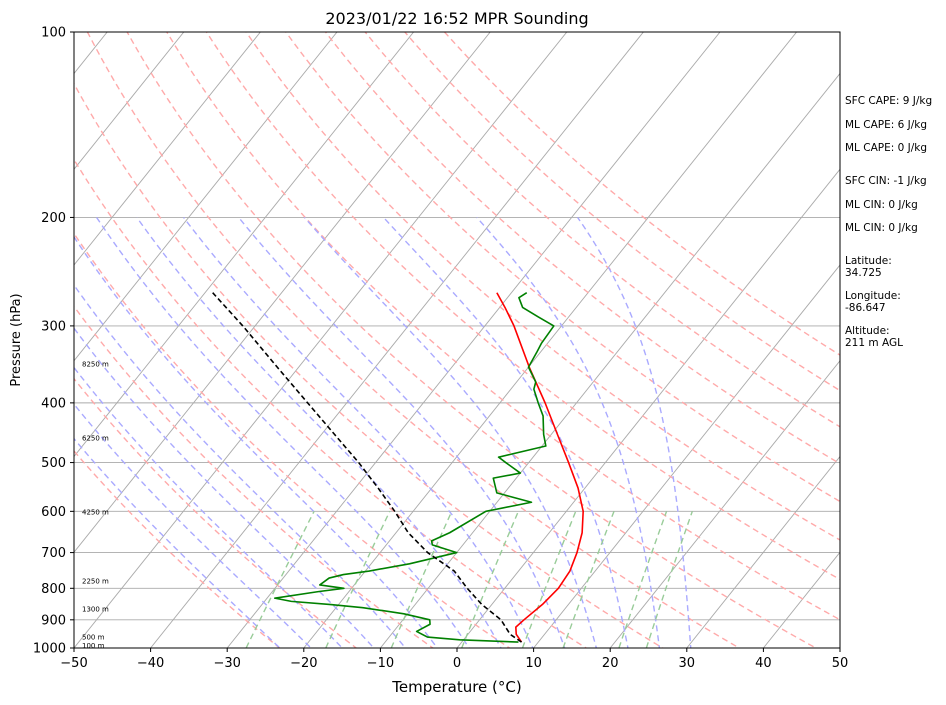  What do you see at coordinates (873, 296) in the screenshot?
I see `info-longitude-label: Longitude:` at bounding box center [873, 296].